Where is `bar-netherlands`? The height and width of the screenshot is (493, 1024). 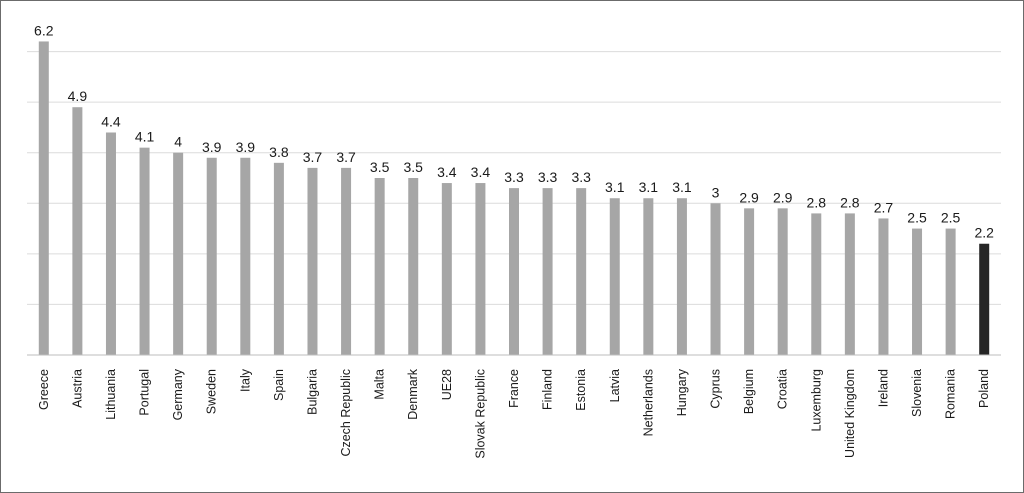 bar-netherlands is located at coordinates (648, 276).